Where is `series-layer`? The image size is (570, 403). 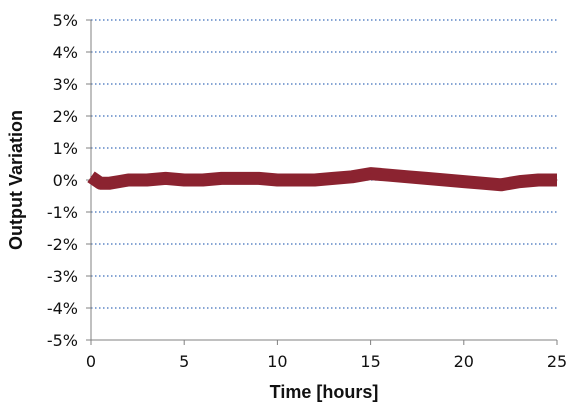 series-layer is located at coordinates (322, 179).